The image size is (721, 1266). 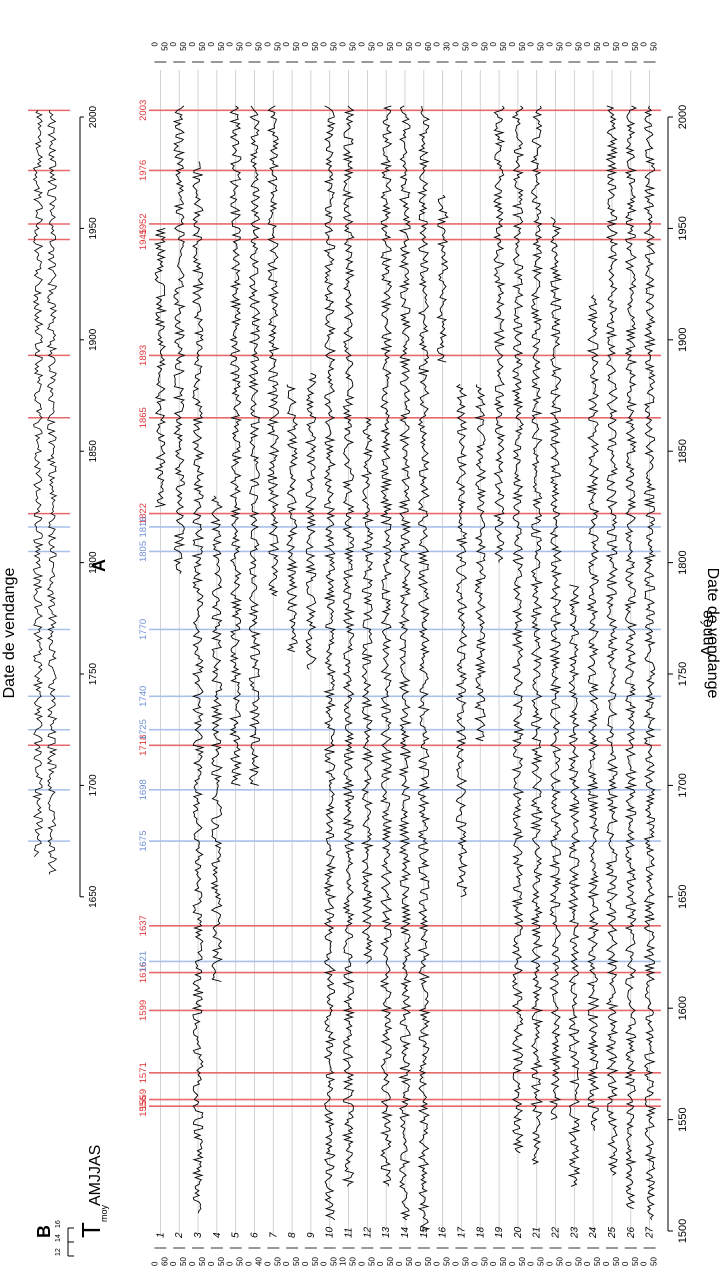 I want to click on panel-a-trace, so click(x=52, y=492).